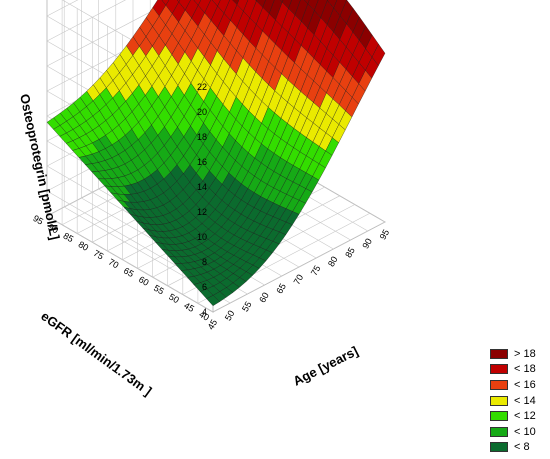  I want to click on legend-label: < 10, so click(525, 431).